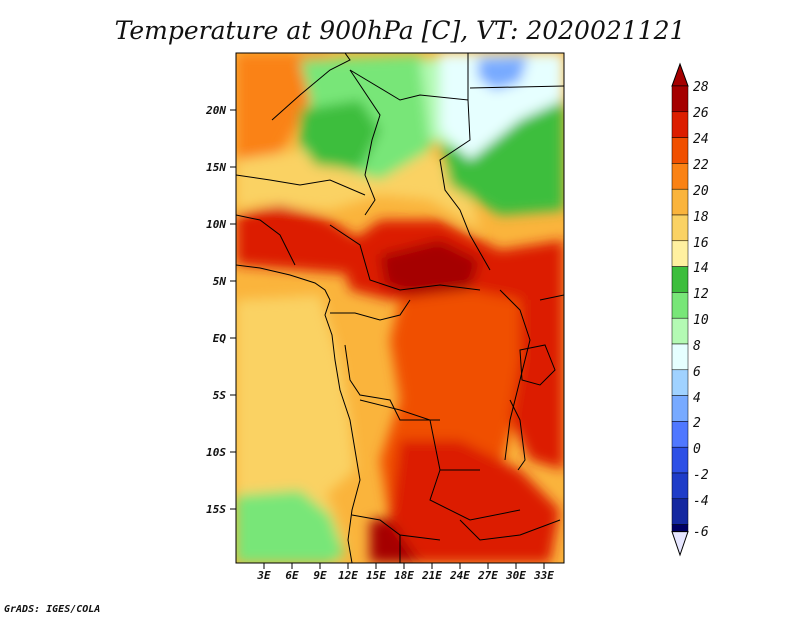  Describe the element at coordinates (517, 435) in the screenshot. I see `lake-tanganyika` at that location.